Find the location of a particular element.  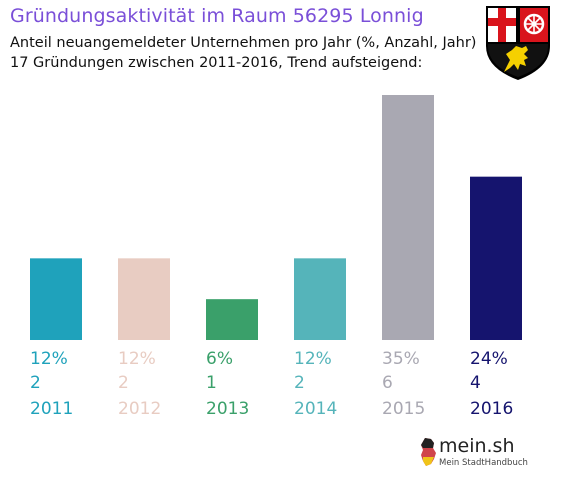

count-label-2016: 4 is located at coordinates (475, 383).